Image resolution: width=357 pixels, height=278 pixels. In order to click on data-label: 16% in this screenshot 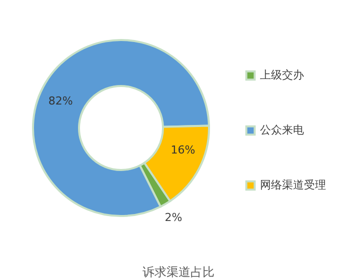, I will do `click(183, 150)`.